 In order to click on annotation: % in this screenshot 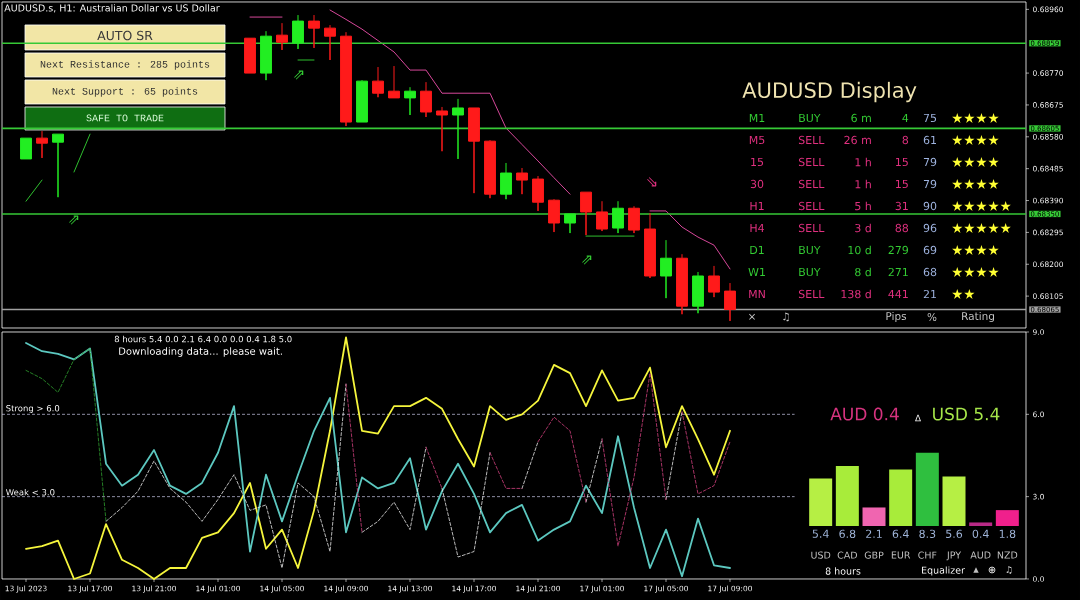, I will do `click(932, 317)`.